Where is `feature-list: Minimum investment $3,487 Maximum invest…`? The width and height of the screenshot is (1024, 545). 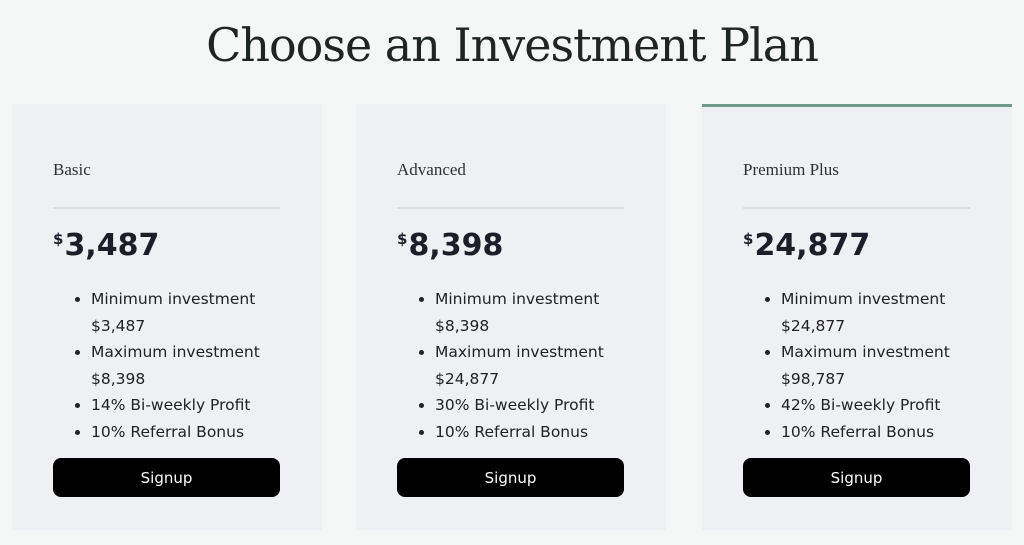
feature-list: Minimum investment $3,487 Maximum invest… is located at coordinates (182, 365).